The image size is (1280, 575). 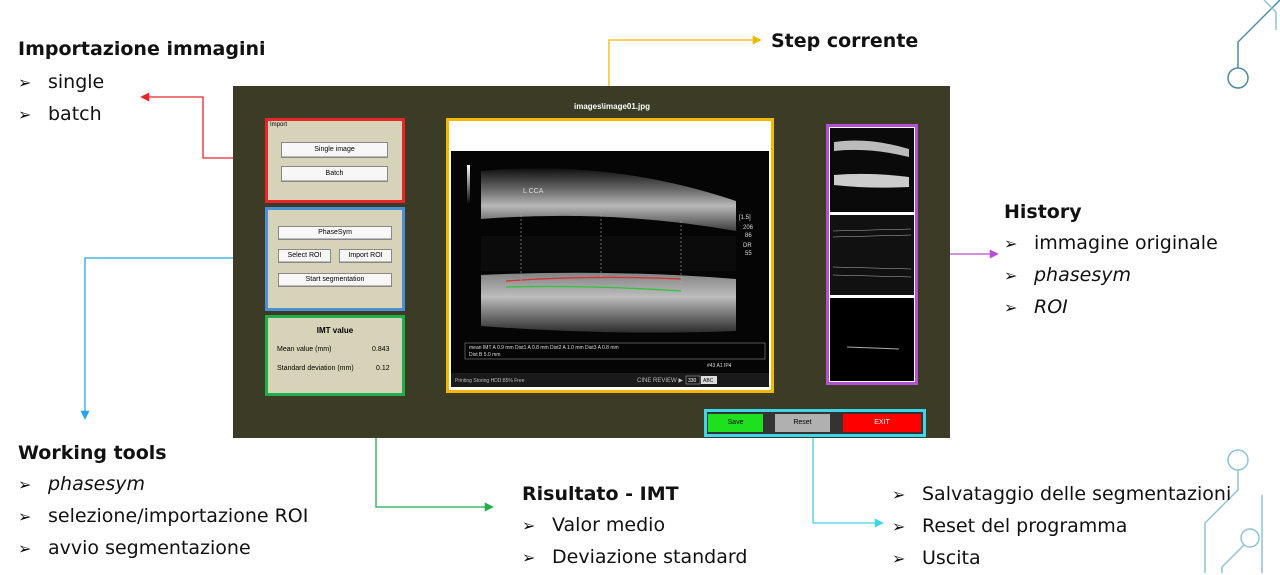 I want to click on list-item: ➢ single, so click(x=61, y=82).